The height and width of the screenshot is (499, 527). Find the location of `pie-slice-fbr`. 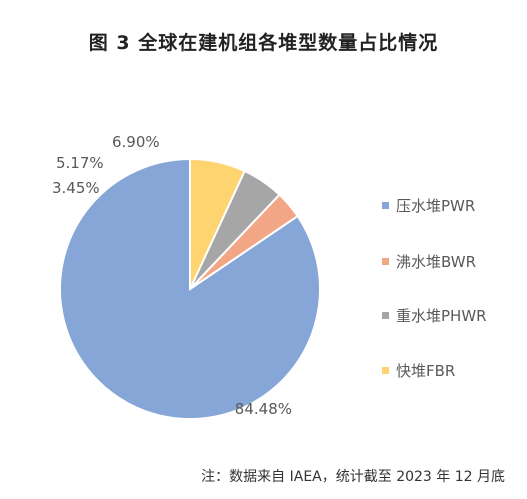

pie-slice-fbr is located at coordinates (217, 223).